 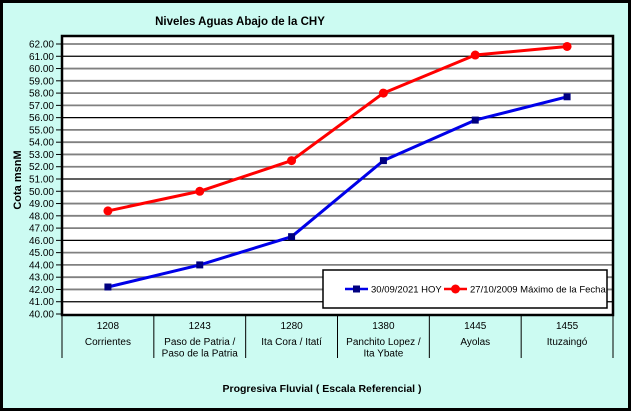 What do you see at coordinates (383, 342) in the screenshot?
I see `category-name-label: Panchito Lopez /` at bounding box center [383, 342].